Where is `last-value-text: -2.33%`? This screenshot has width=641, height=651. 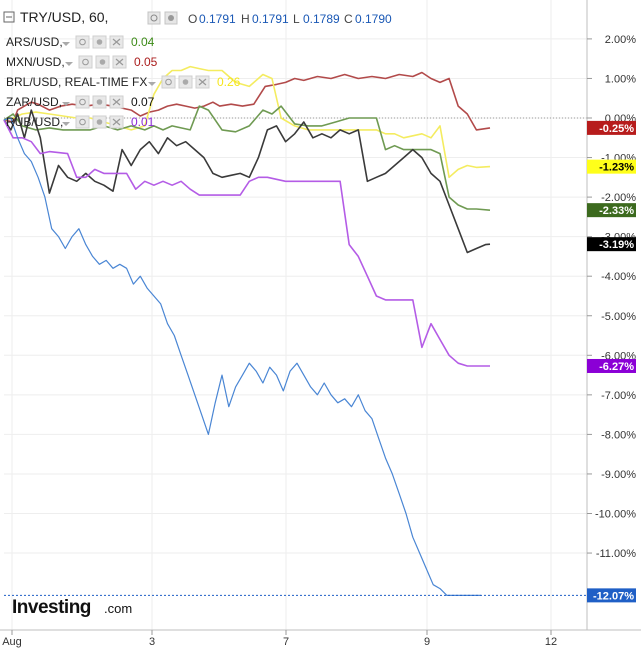 last-value-text: -2.33% is located at coordinates (616, 211).